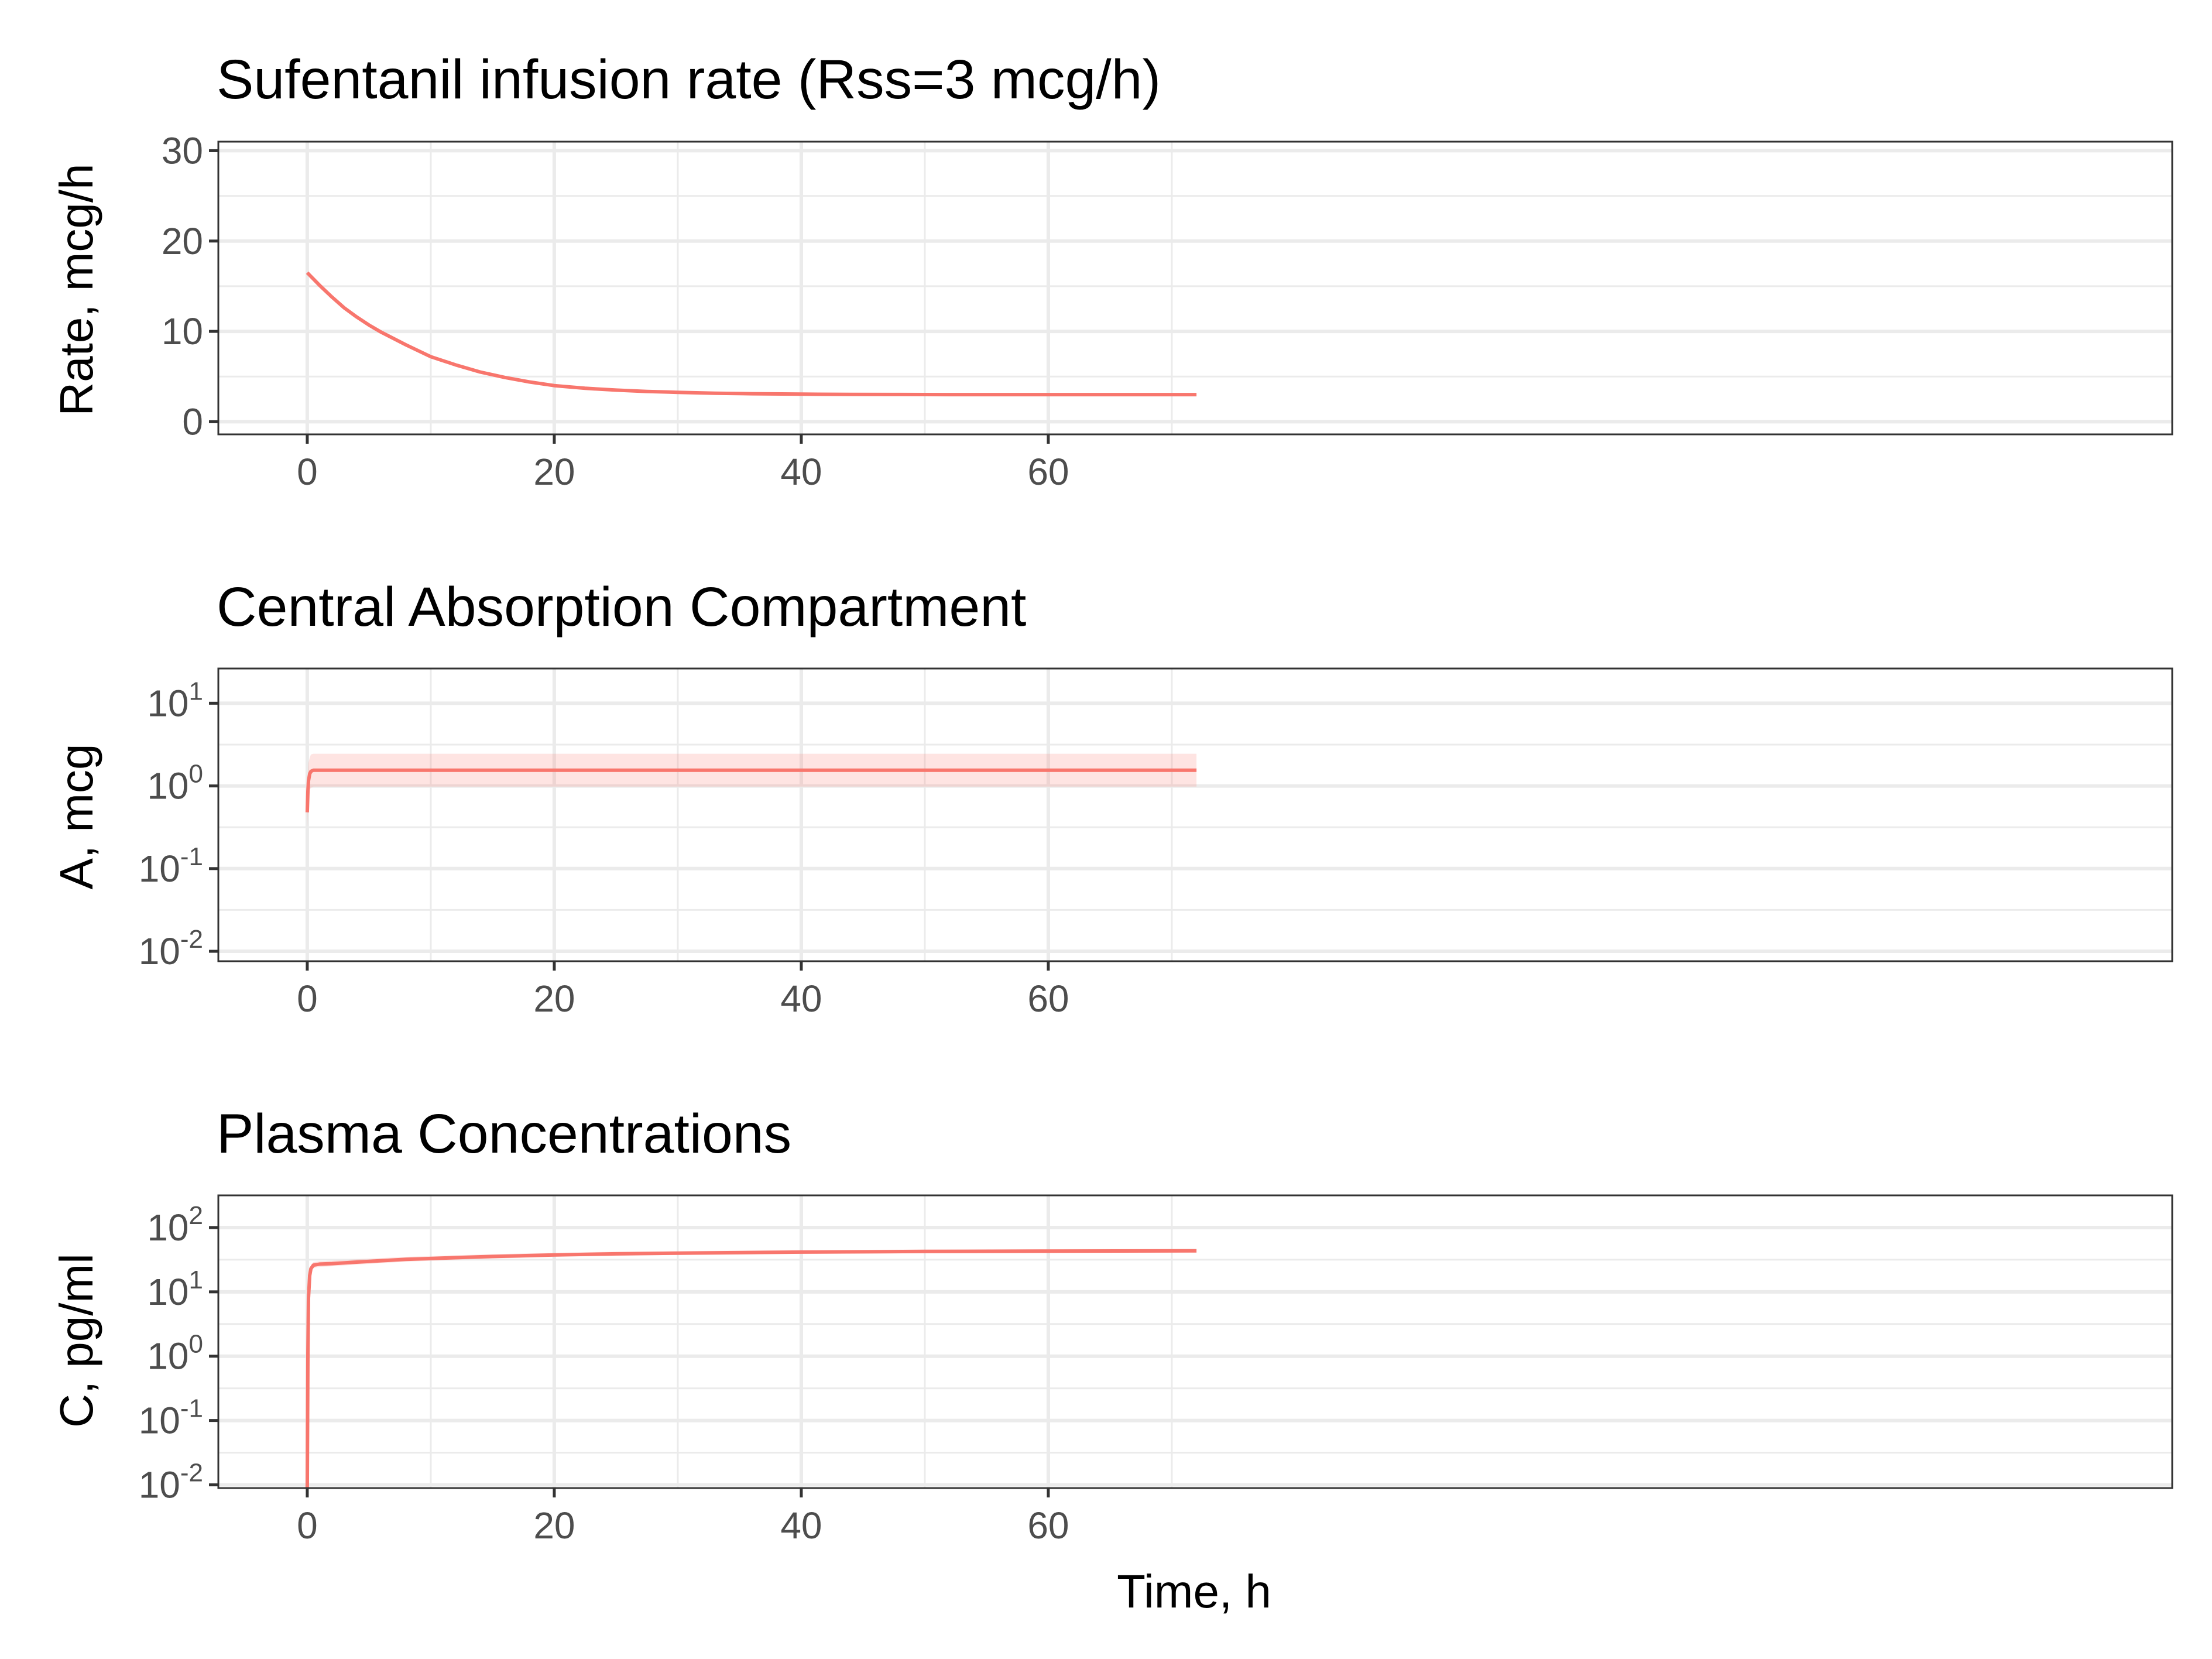 Image resolution: width=2212 pixels, height=1659 pixels. I want to click on y-tick-label: 30, so click(182, 150).